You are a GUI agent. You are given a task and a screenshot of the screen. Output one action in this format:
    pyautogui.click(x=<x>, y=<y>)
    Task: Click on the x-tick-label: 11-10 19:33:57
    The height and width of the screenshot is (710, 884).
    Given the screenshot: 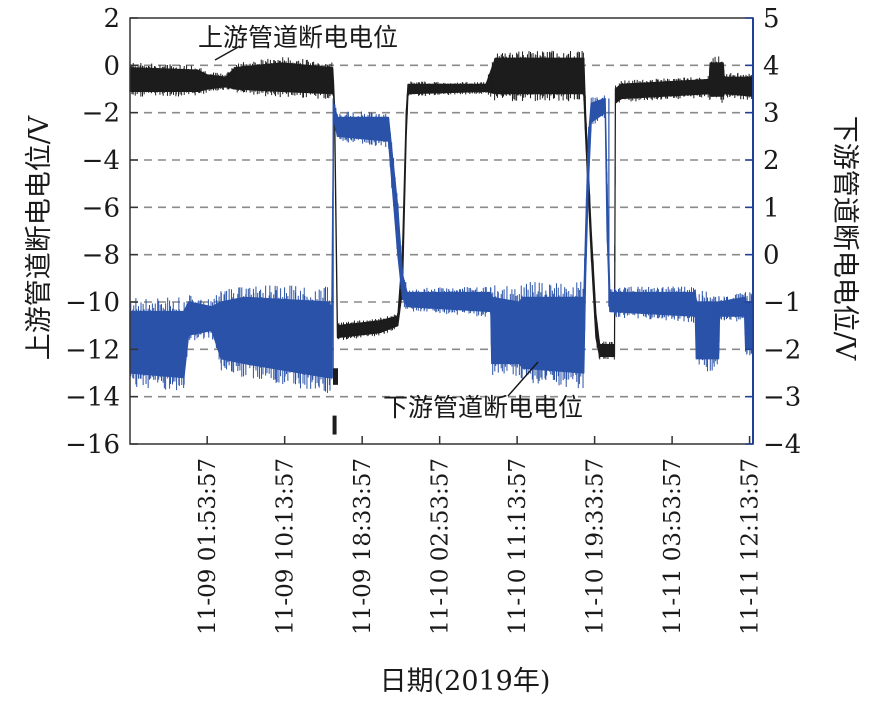 What is the action you would take?
    pyautogui.click(x=596, y=546)
    